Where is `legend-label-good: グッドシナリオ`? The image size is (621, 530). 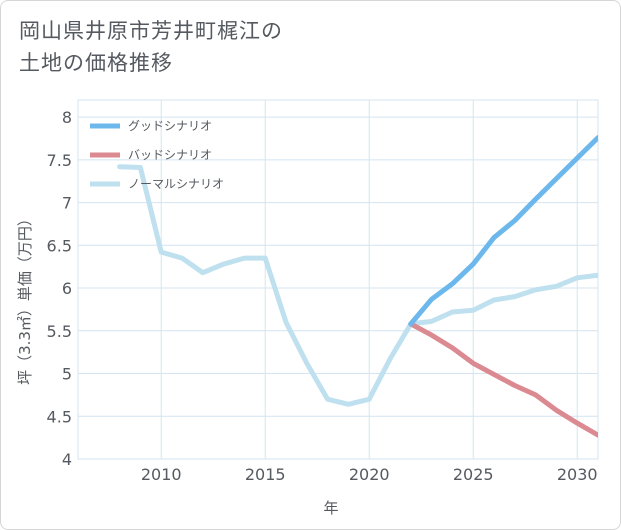
legend-label-good: グッドシナリオ is located at coordinates (170, 126).